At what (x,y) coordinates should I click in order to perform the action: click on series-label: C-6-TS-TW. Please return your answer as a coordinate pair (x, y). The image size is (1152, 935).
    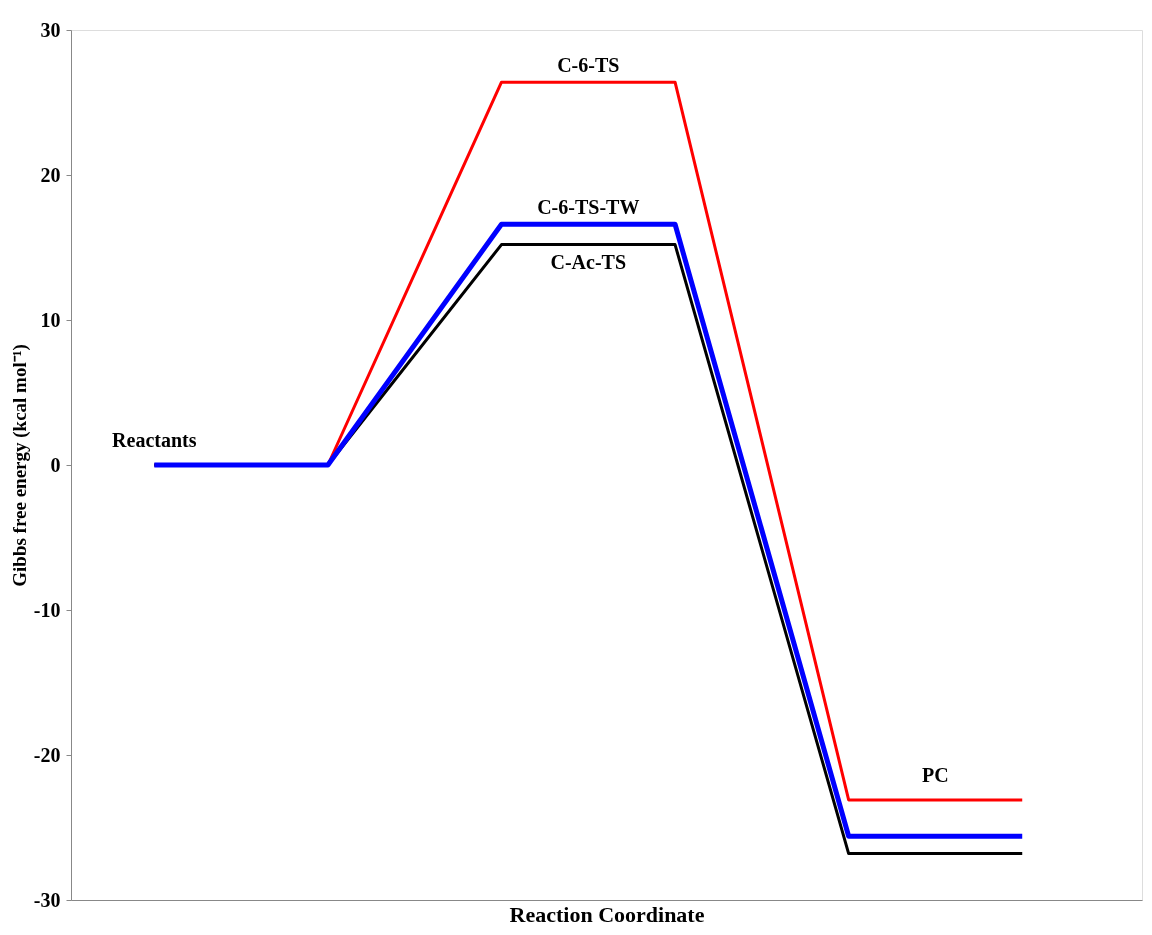
    Looking at the image, I should click on (588, 207).